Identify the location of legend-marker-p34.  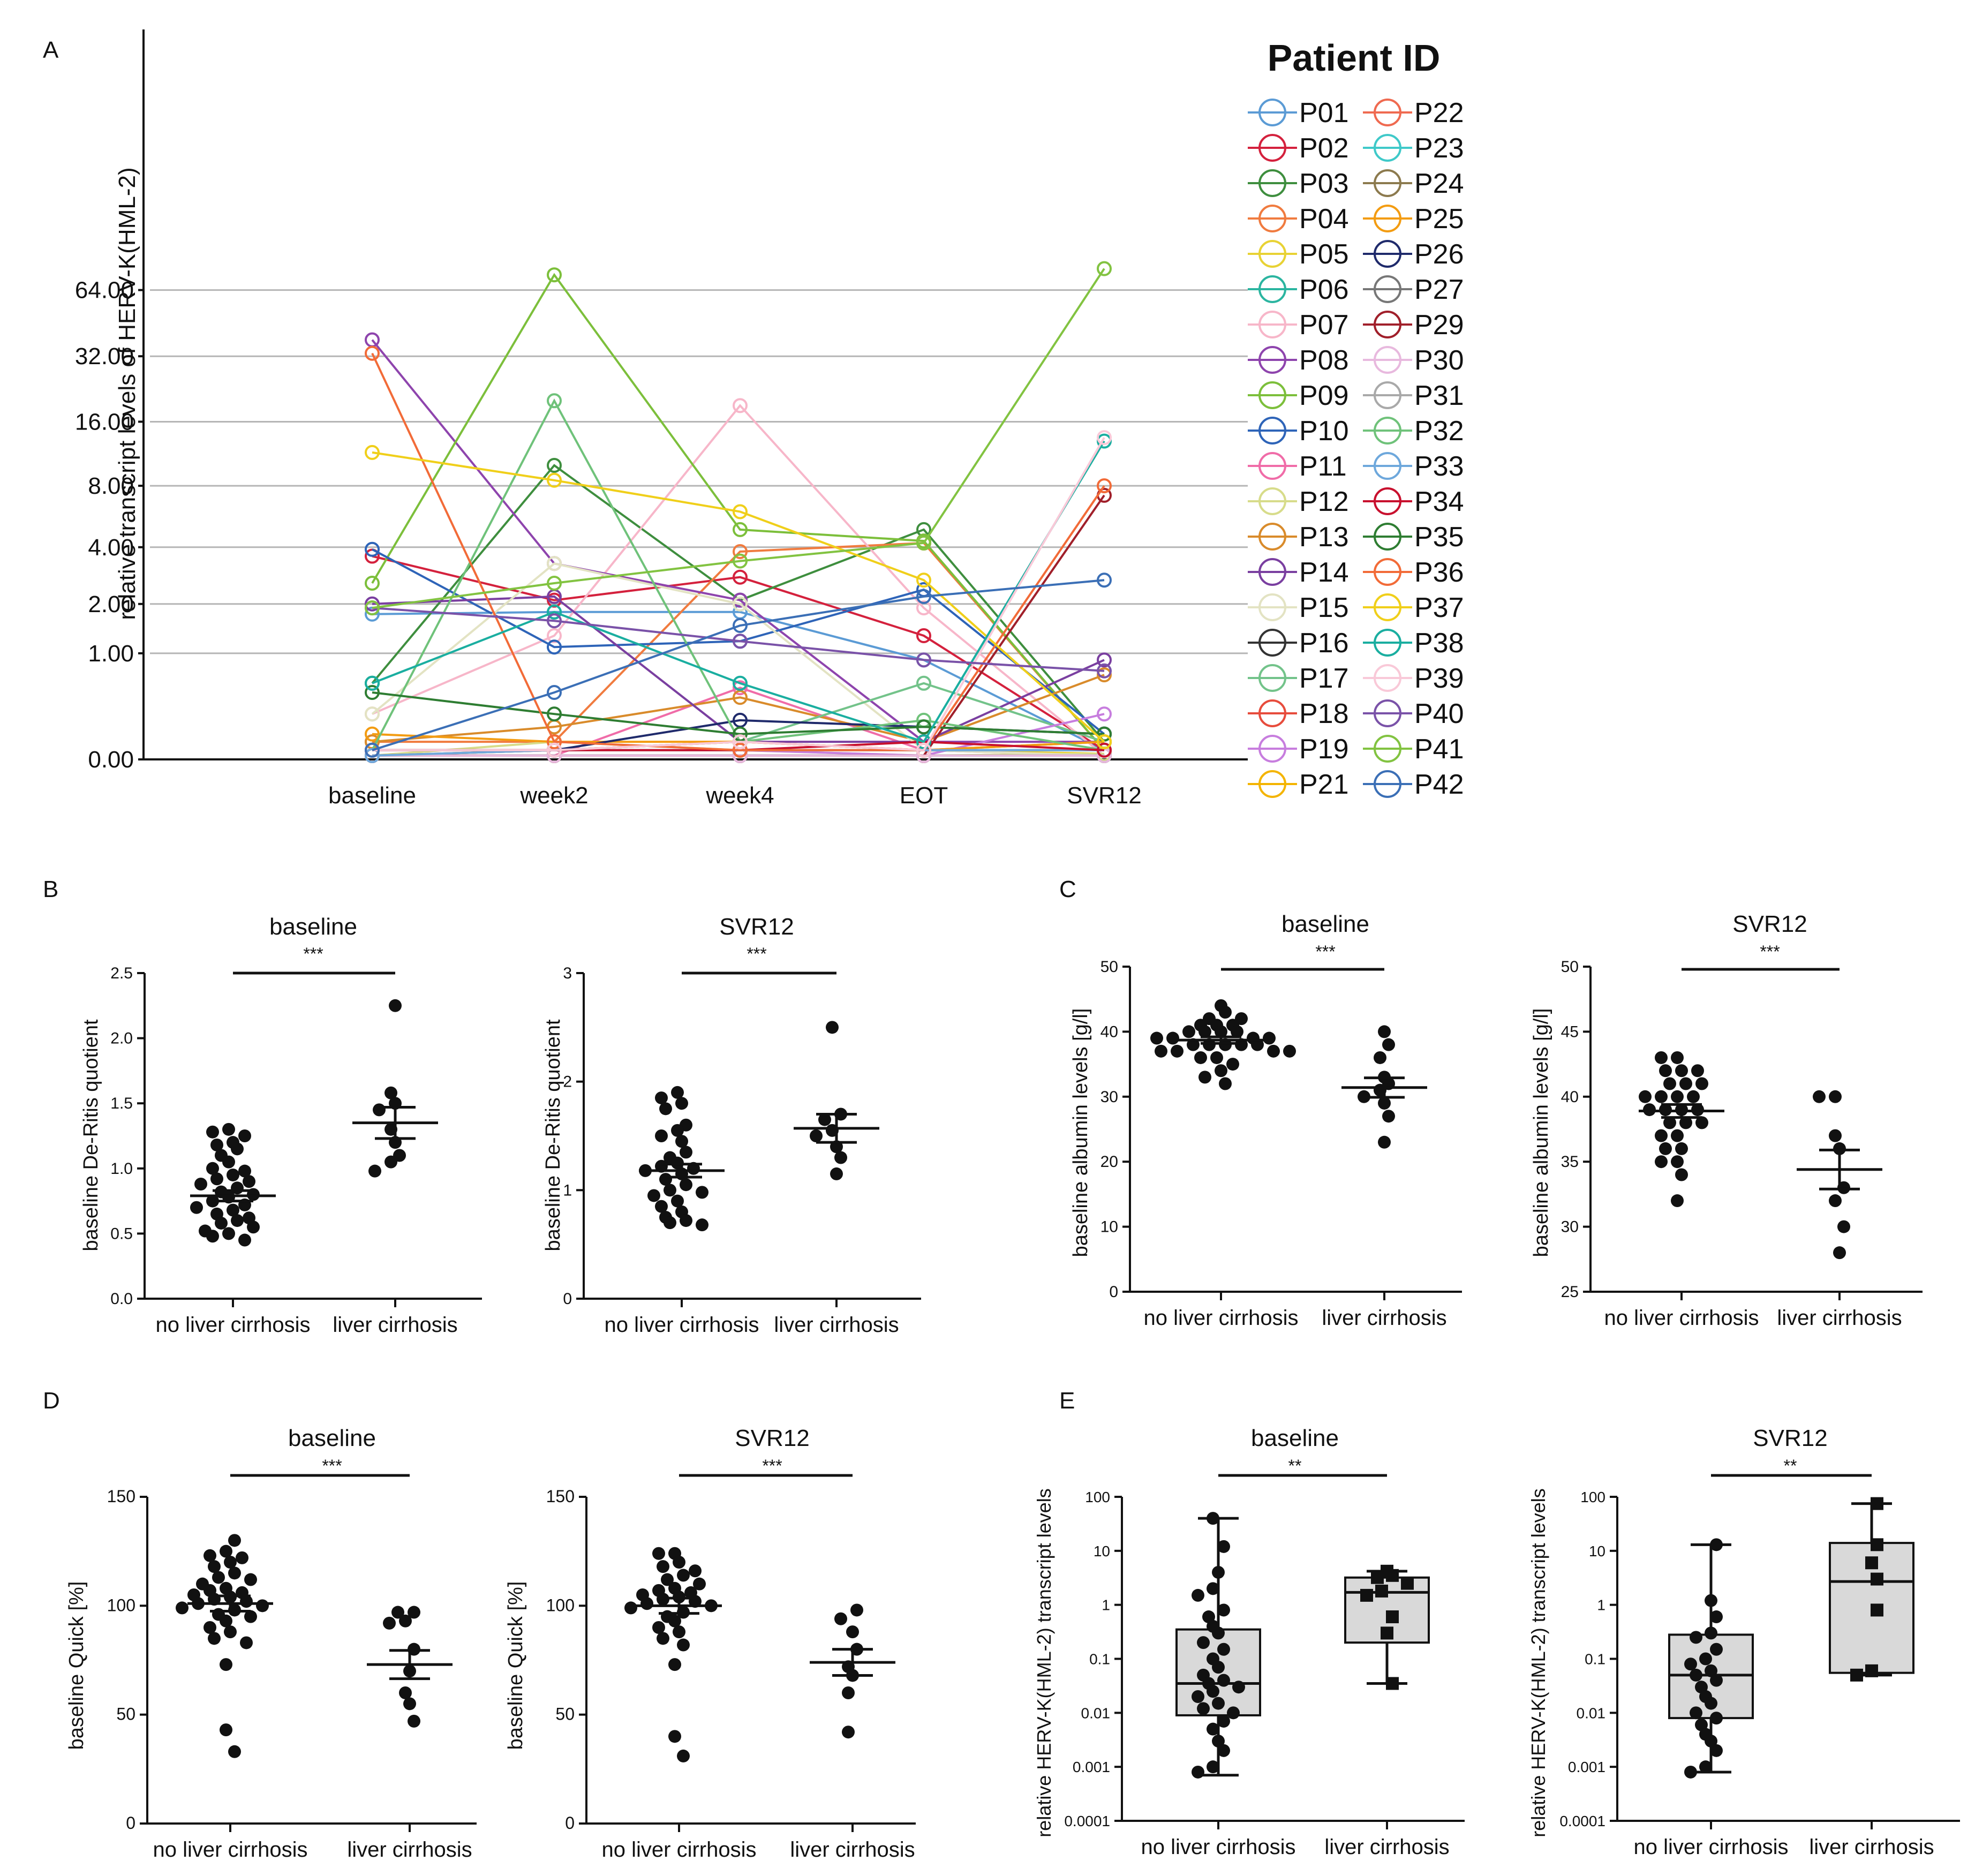
(1388, 501).